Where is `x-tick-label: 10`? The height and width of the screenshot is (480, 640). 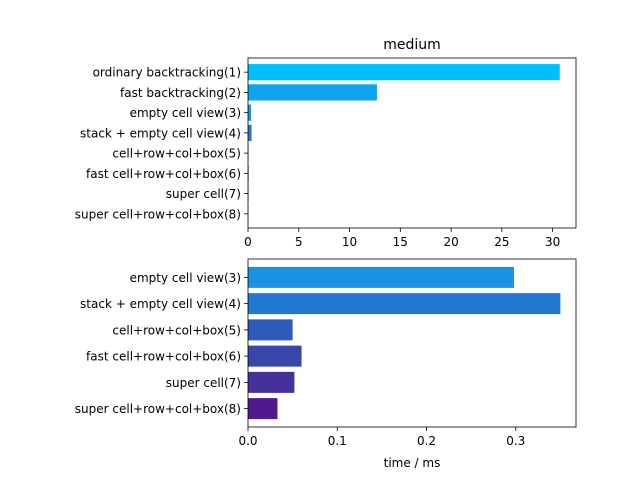 x-tick-label: 10 is located at coordinates (349, 242).